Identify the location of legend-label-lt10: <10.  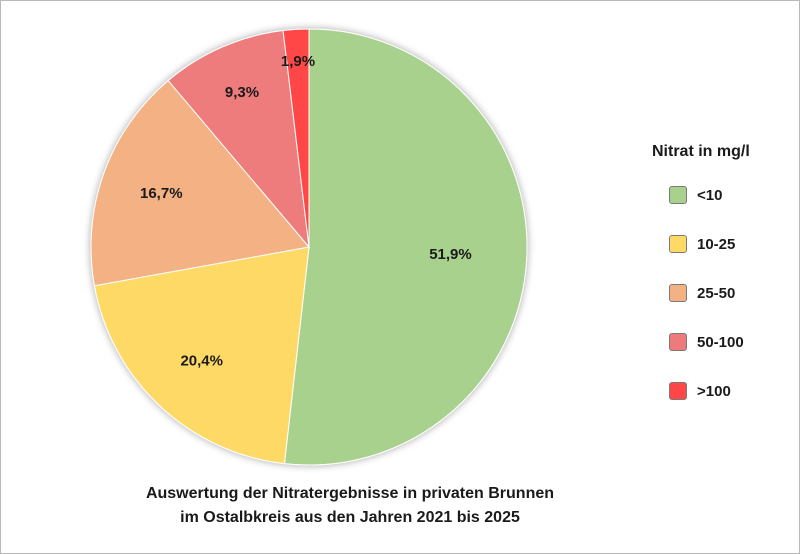
(710, 195).